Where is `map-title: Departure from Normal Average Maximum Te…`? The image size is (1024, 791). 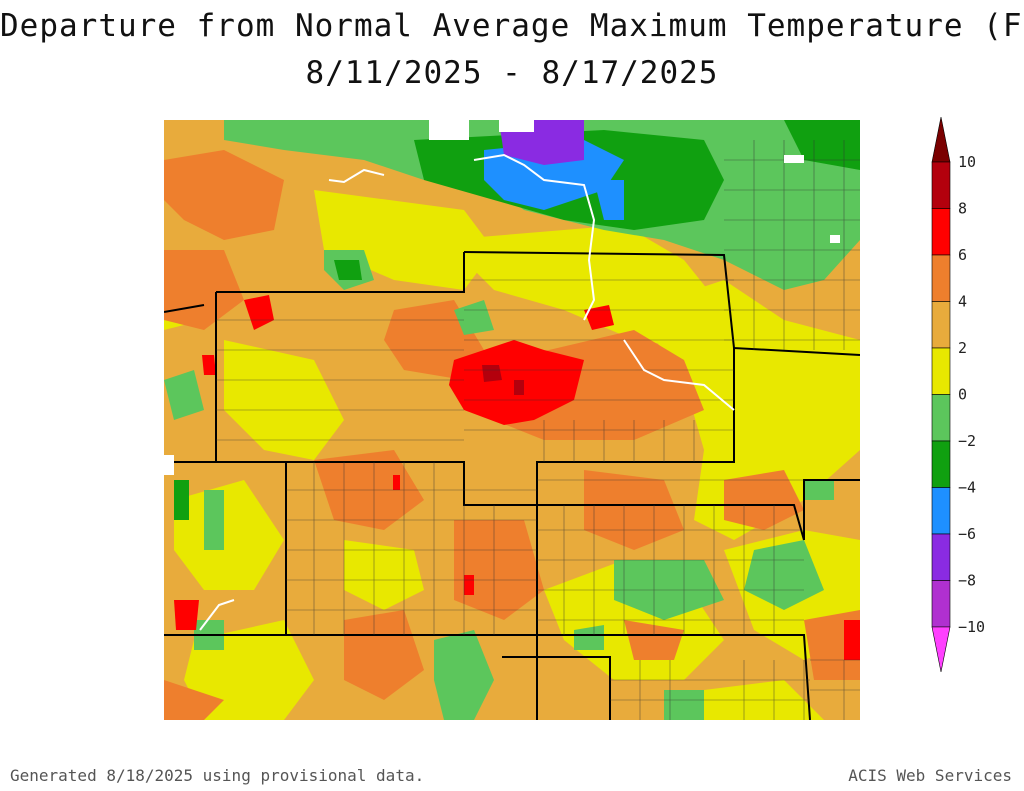 map-title: Departure from Normal Average Maximum Te… is located at coordinates (512, 26).